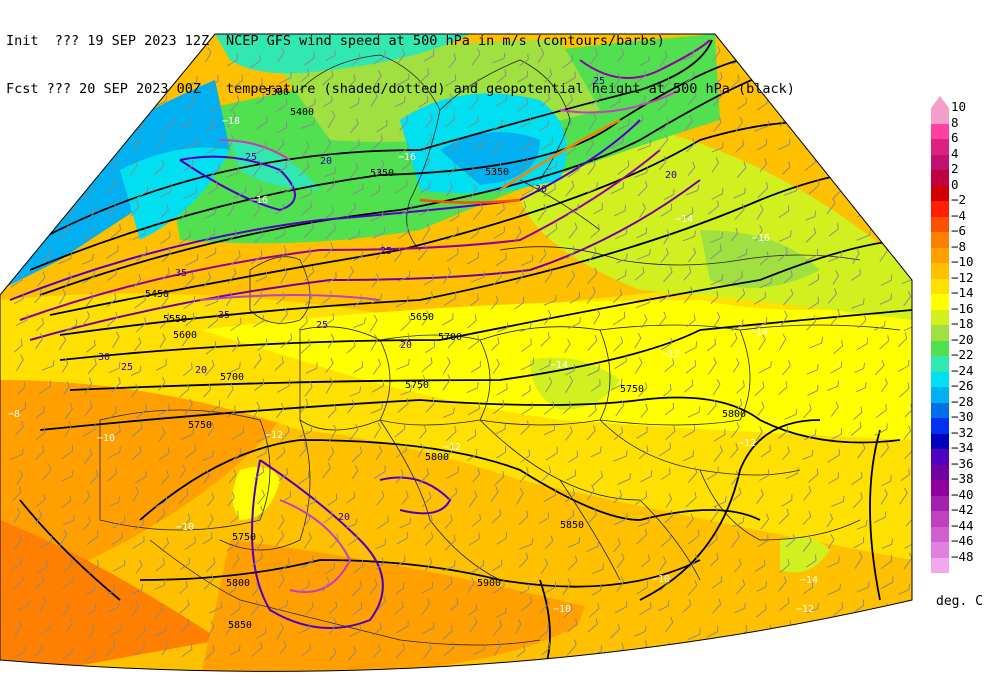 This screenshot has width=1000, height=680. What do you see at coordinates (322, 325) in the screenshot?
I see `label-wind-25: 25` at bounding box center [322, 325].